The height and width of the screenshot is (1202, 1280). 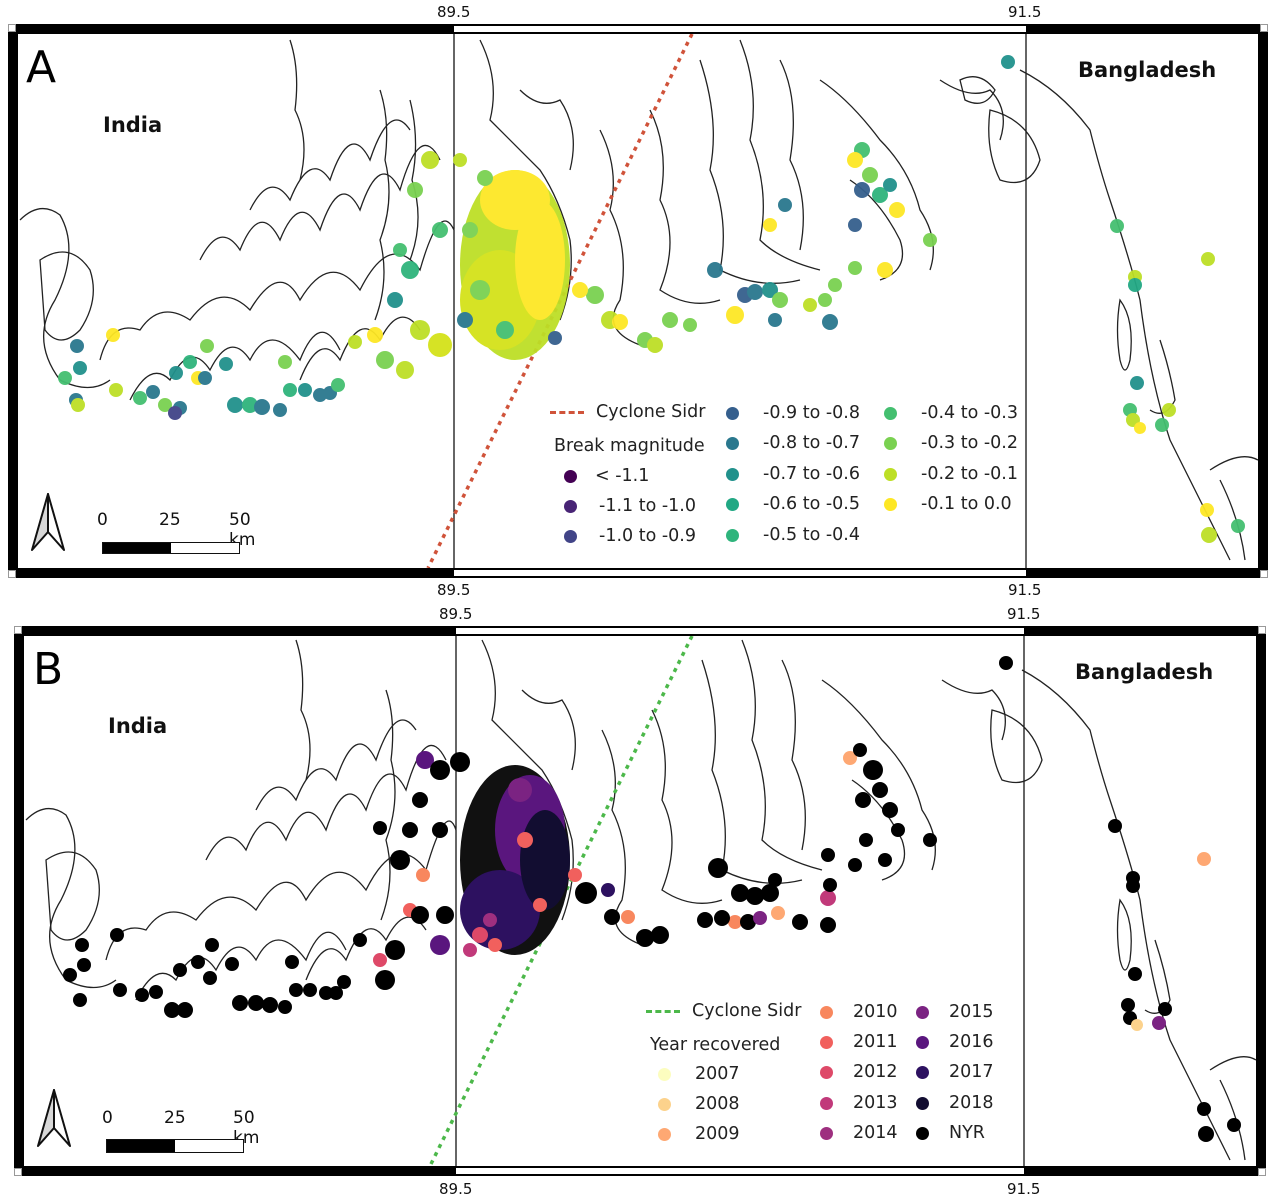 What do you see at coordinates (951, 443) in the screenshot?
I see `legend-item: -0.3 to -0.2` at bounding box center [951, 443].